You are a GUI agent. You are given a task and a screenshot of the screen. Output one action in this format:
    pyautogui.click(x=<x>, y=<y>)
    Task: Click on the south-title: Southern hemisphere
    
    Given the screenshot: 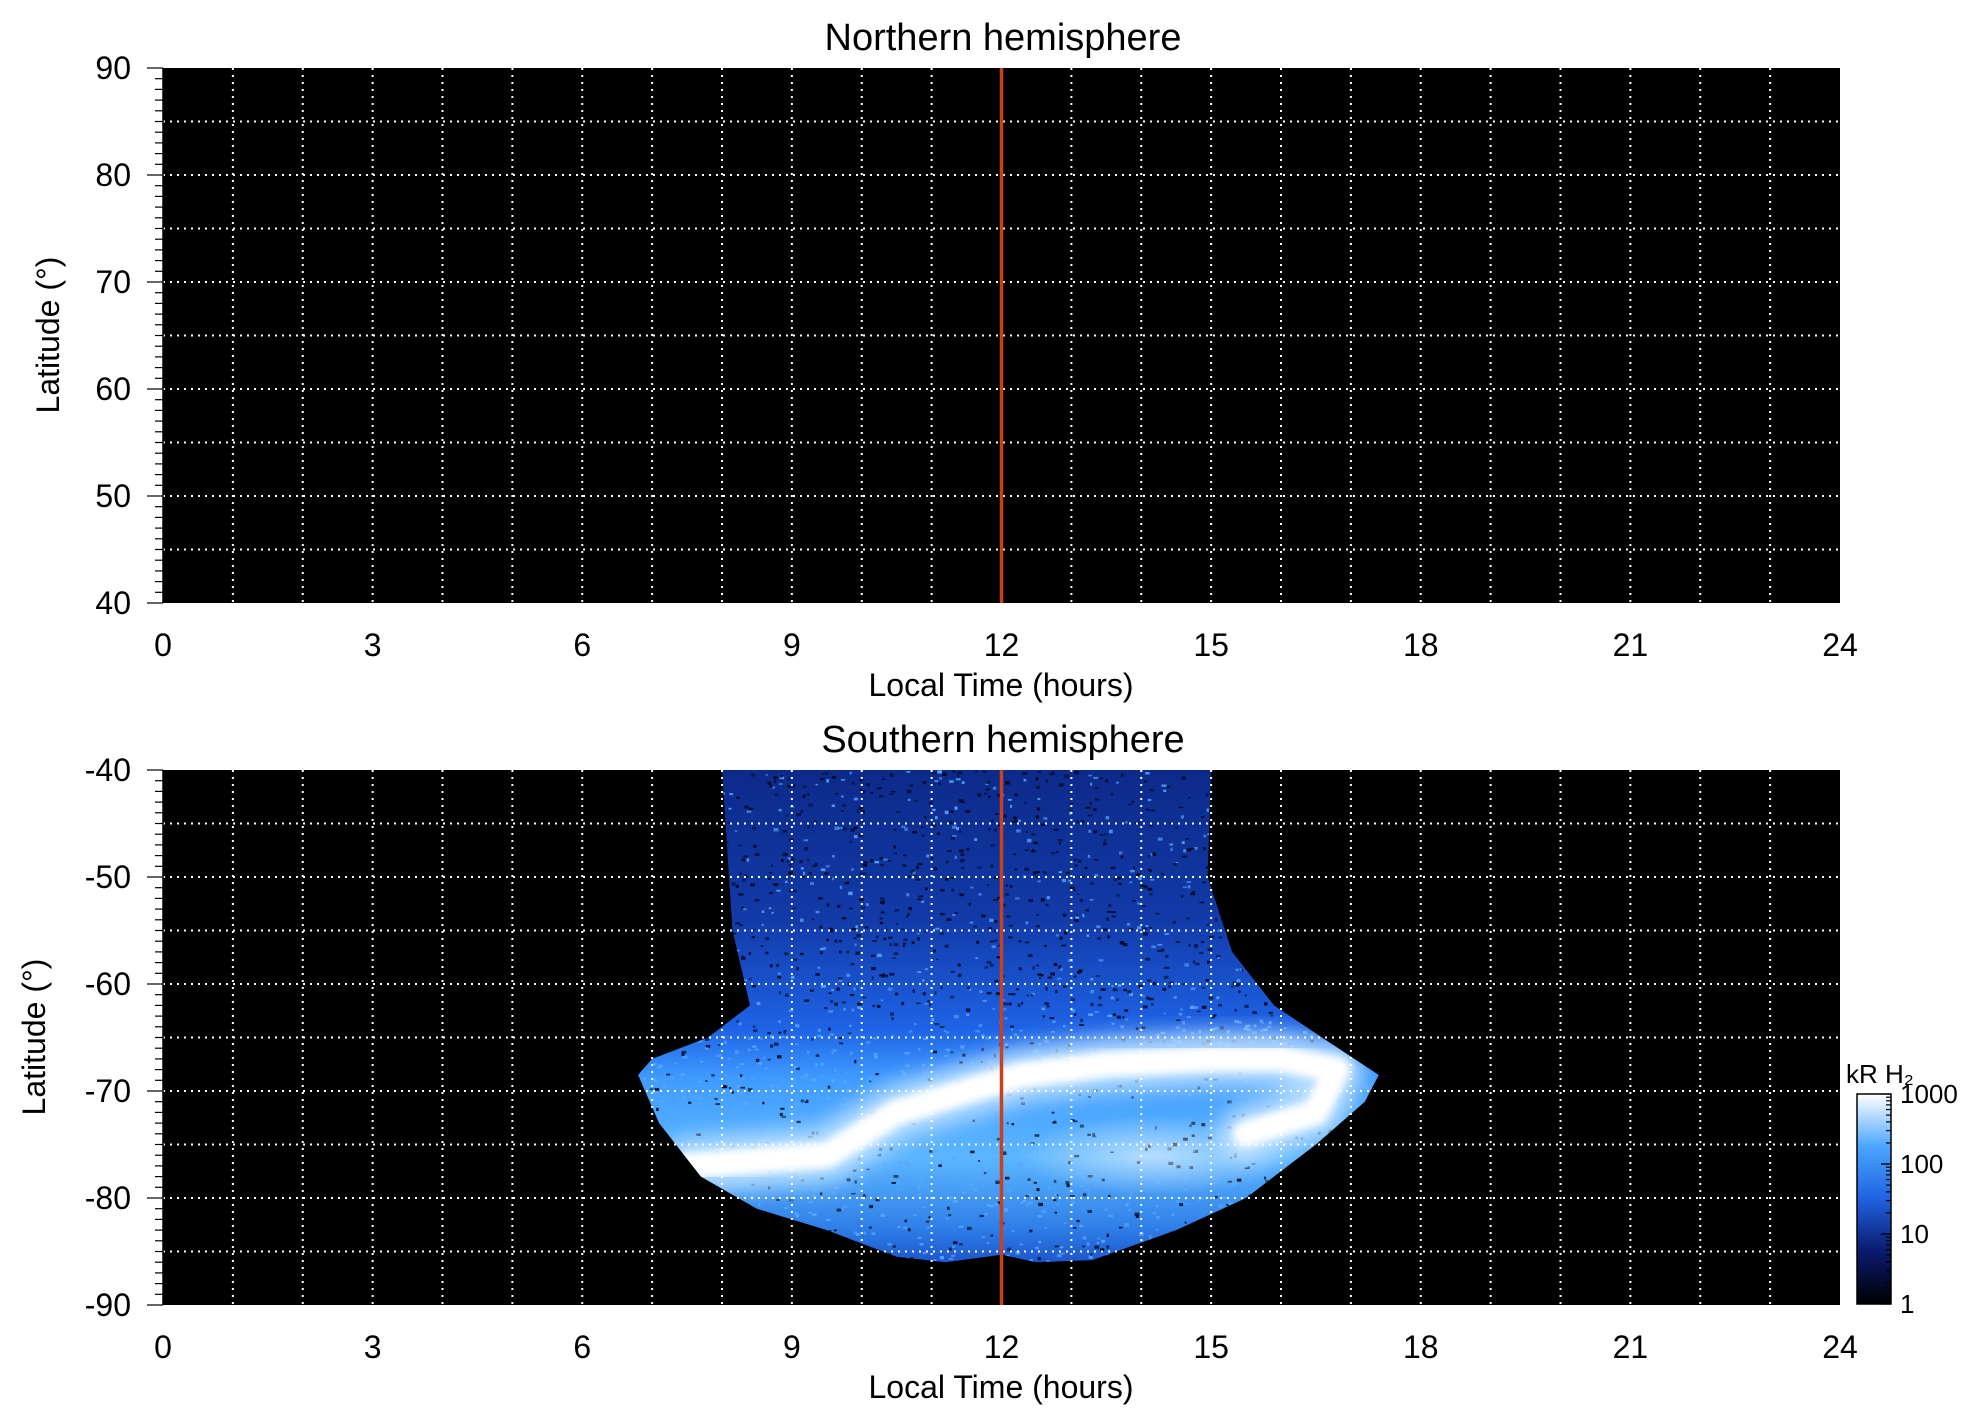 What is the action you would take?
    pyautogui.click(x=1002, y=740)
    